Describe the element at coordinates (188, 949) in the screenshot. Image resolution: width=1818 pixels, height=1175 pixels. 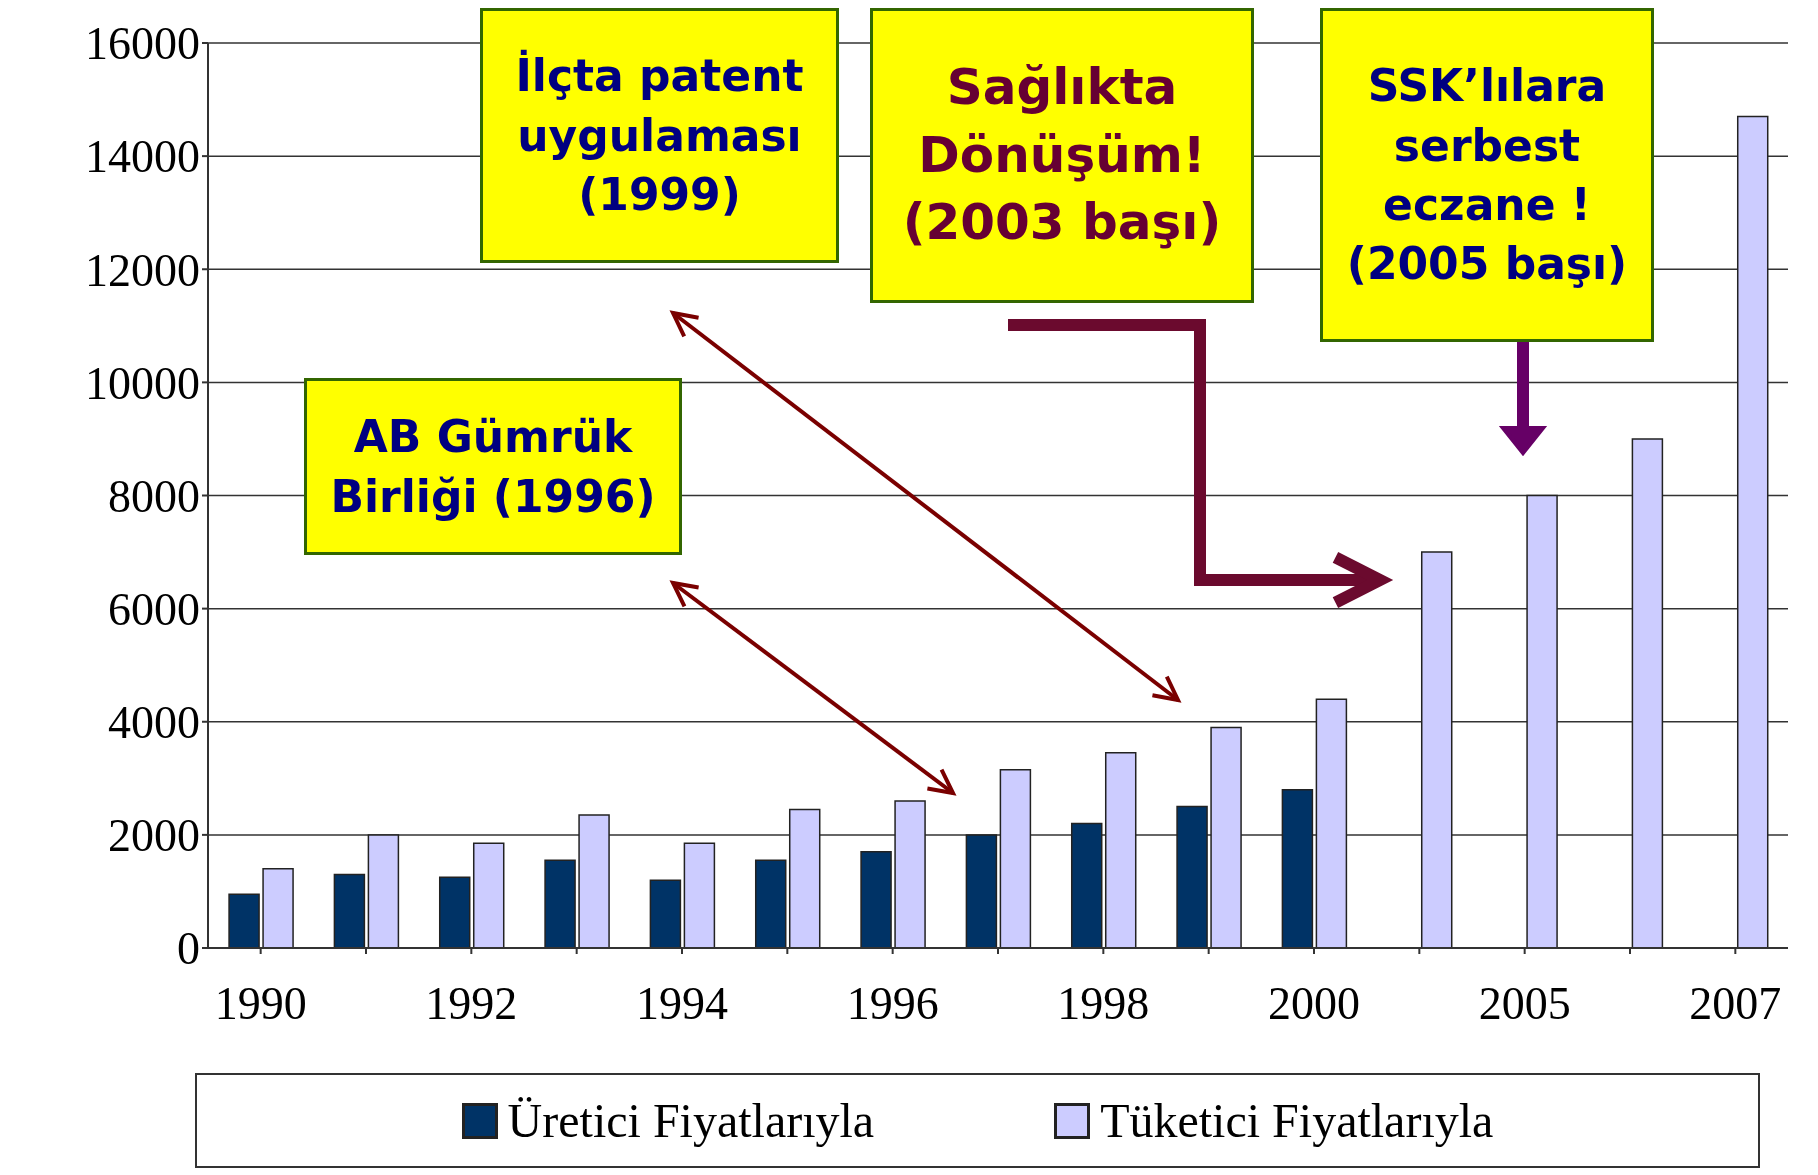
I see `y-tick-label: 0` at that location.